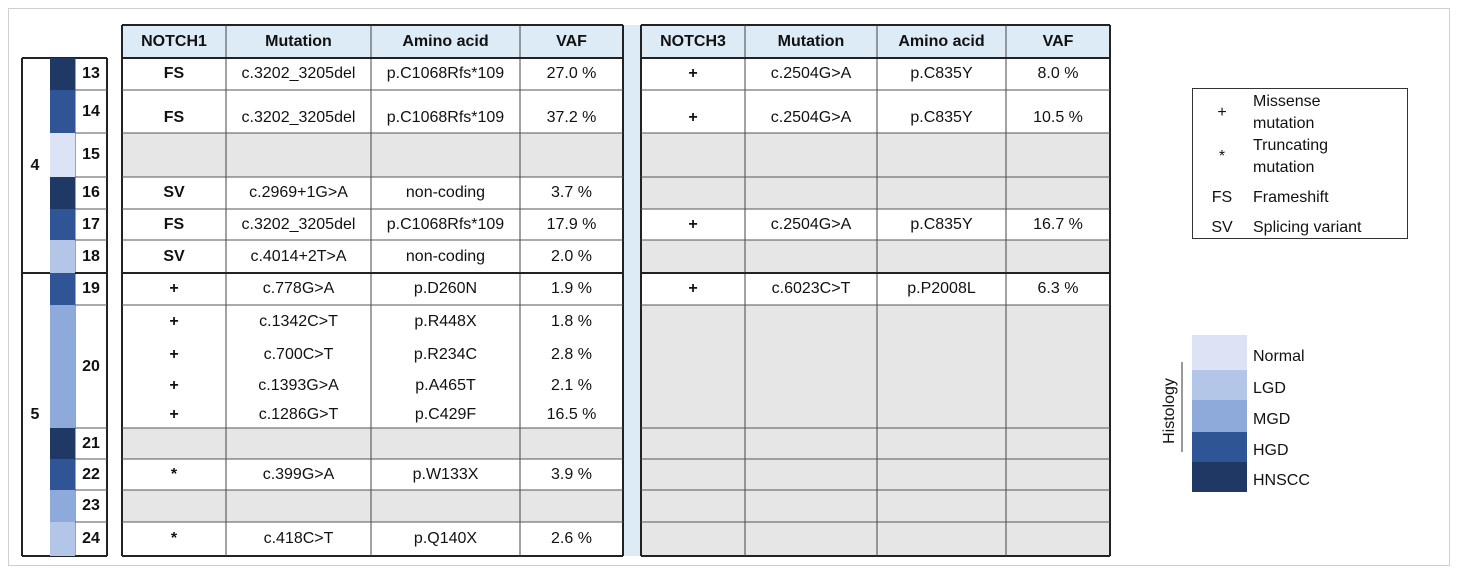 This screenshot has height=577, width=1460. What do you see at coordinates (571, 354) in the screenshot?
I see `notch1-cell: 2.8 %` at bounding box center [571, 354].